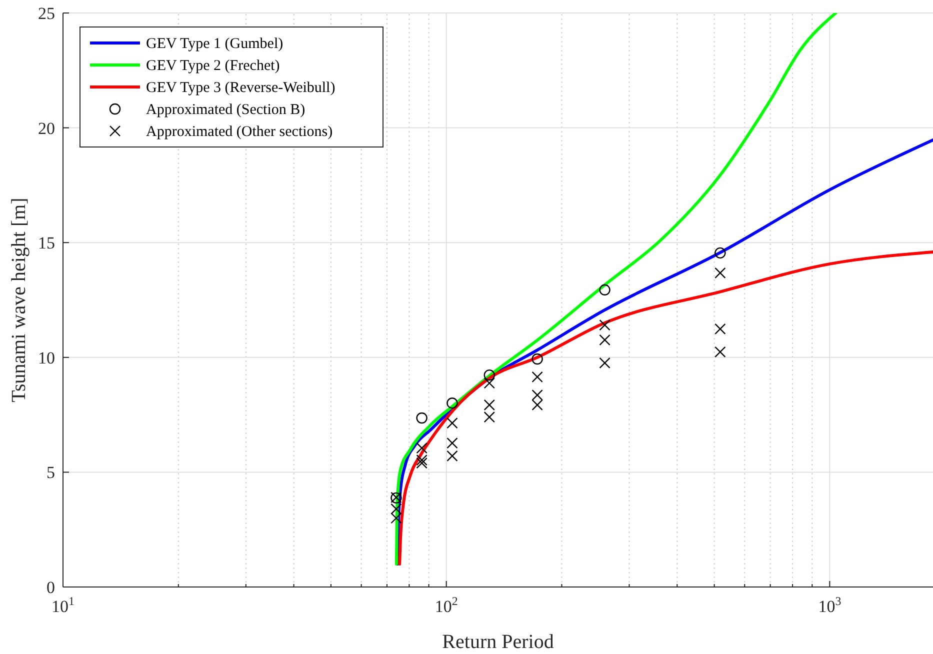  Describe the element at coordinates (241, 88) in the screenshot. I see `legend-label: GEV Type 3 (Reverse-Weibull)` at that location.